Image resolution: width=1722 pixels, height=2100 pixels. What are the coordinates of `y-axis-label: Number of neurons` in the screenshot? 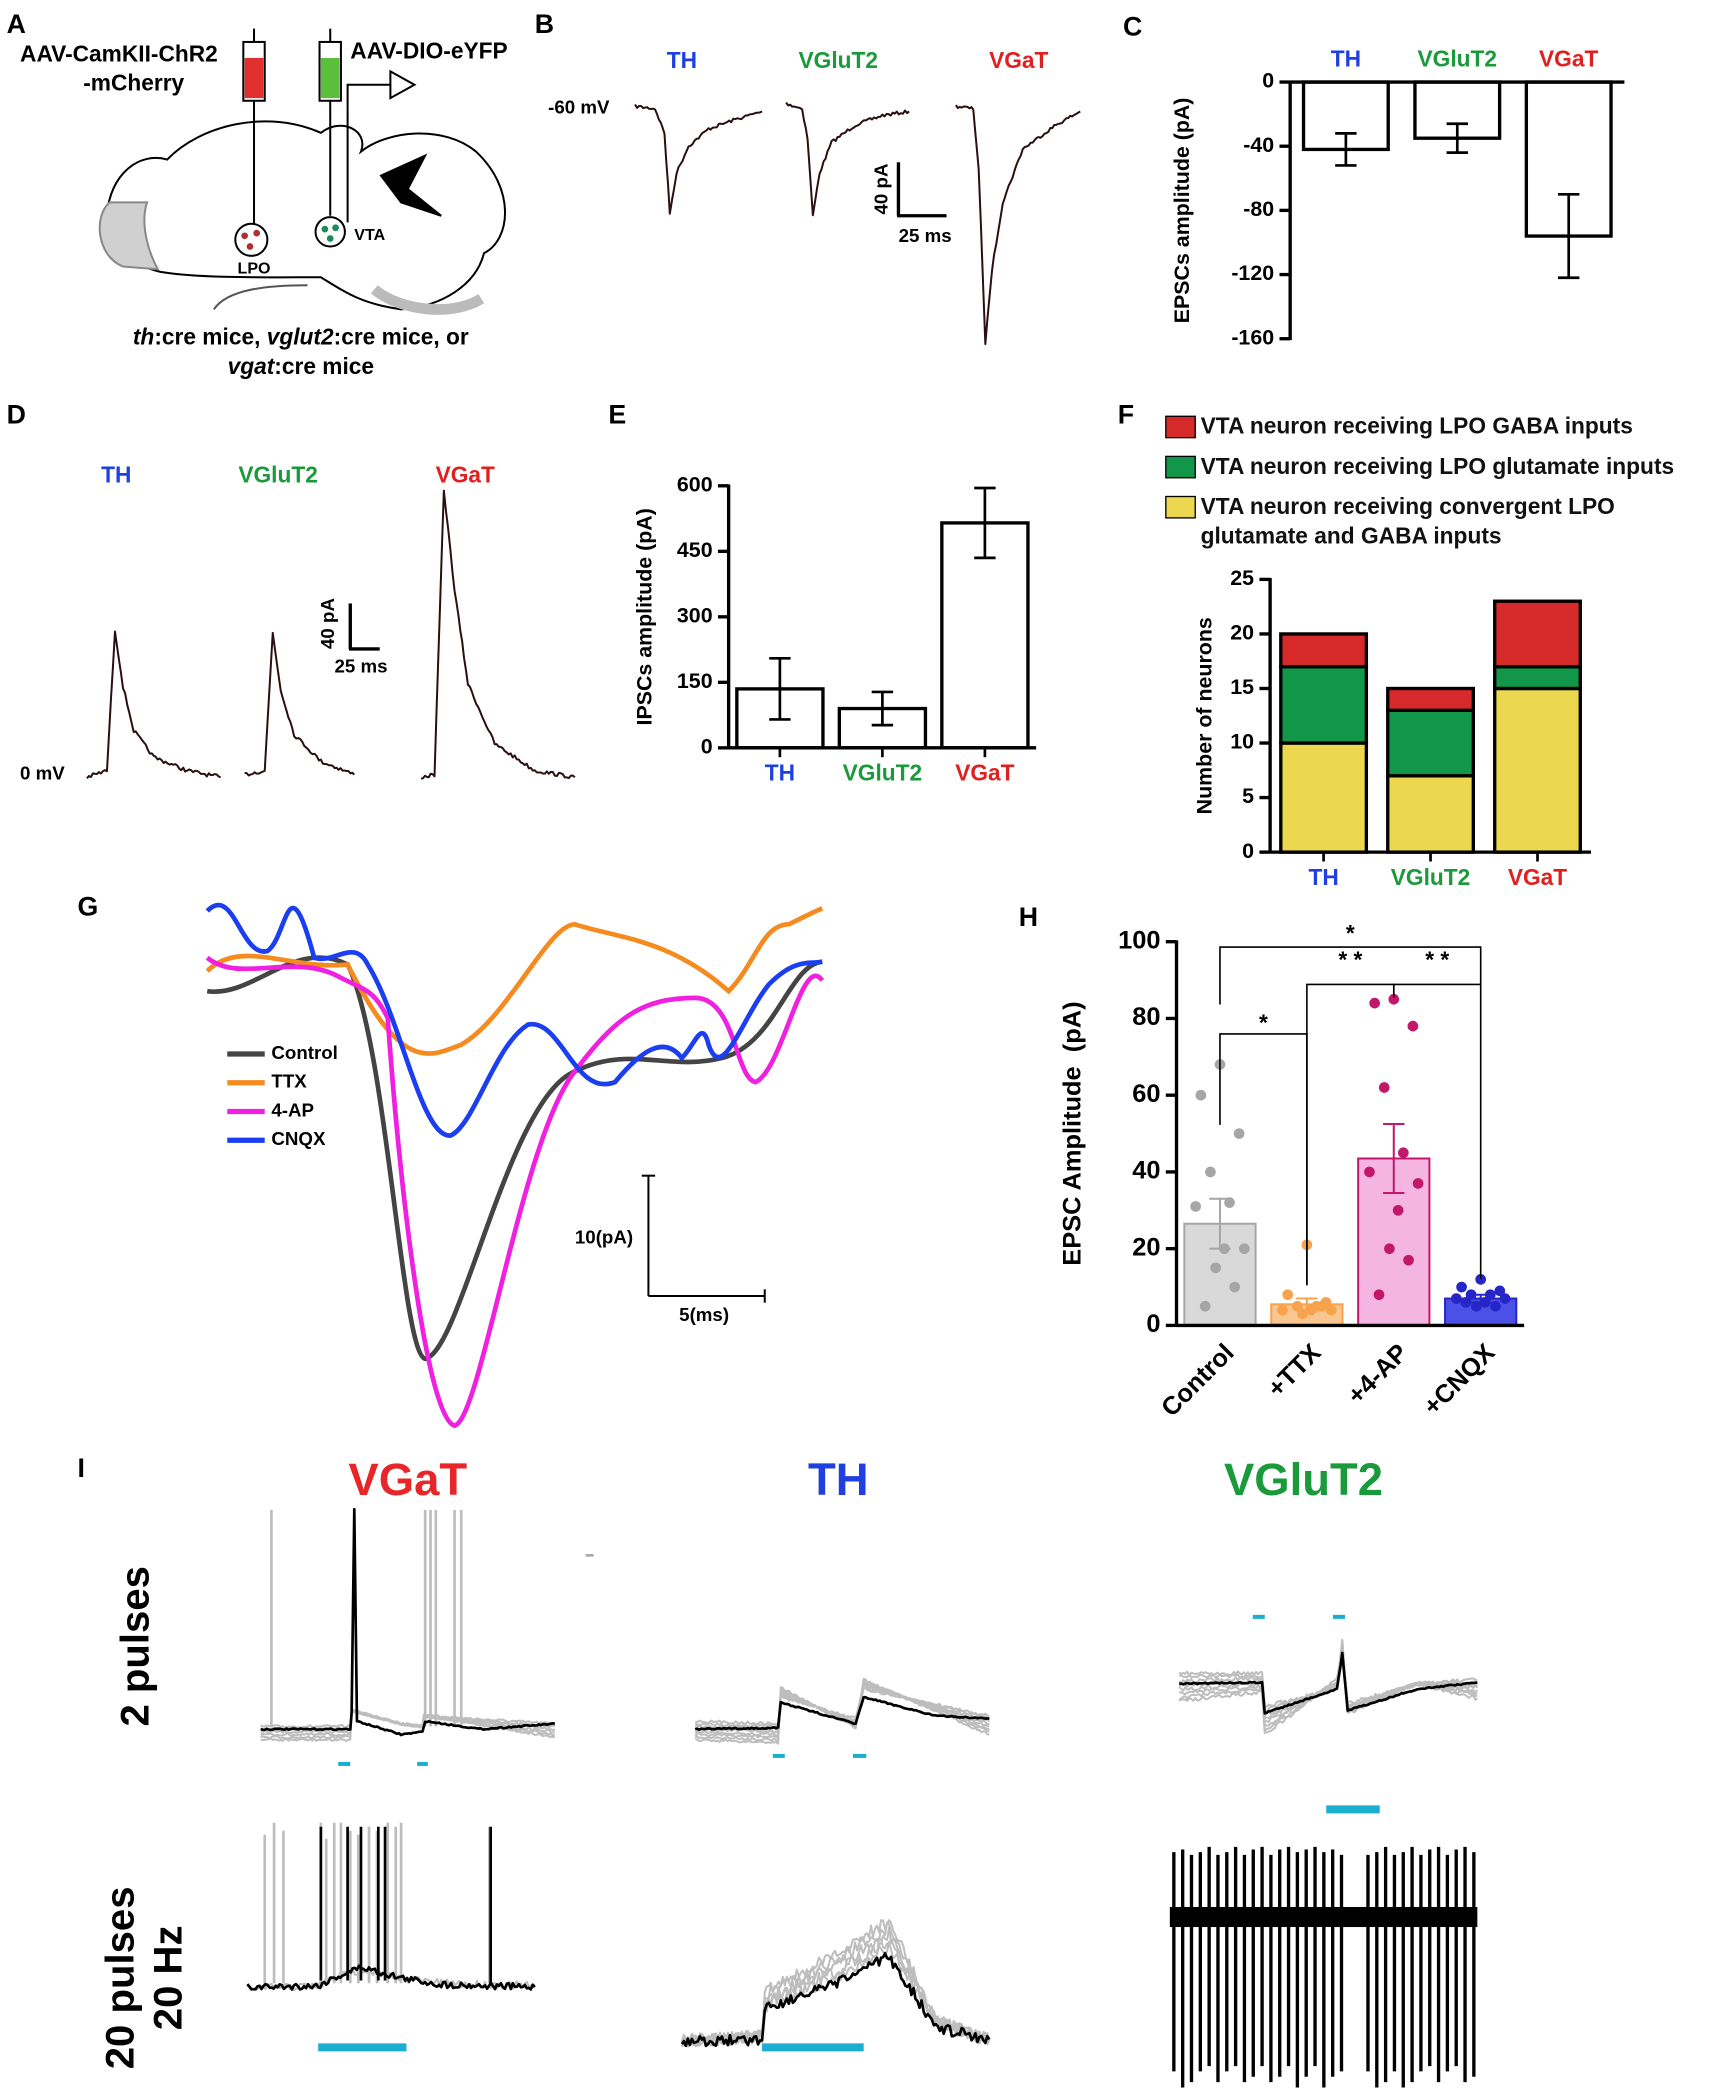 It's located at (1205, 715).